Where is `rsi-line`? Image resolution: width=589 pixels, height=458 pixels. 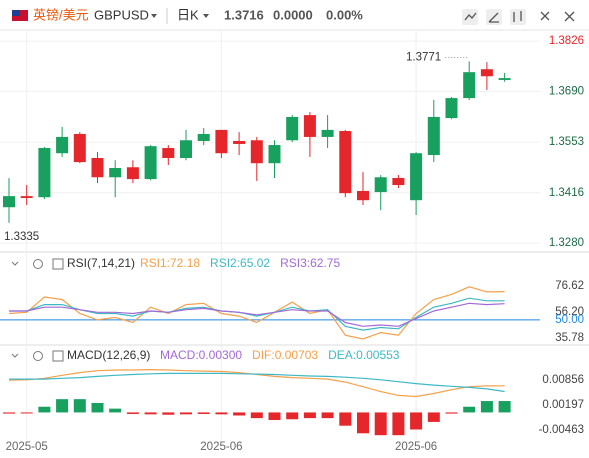 rsi-line is located at coordinates (256, 313).